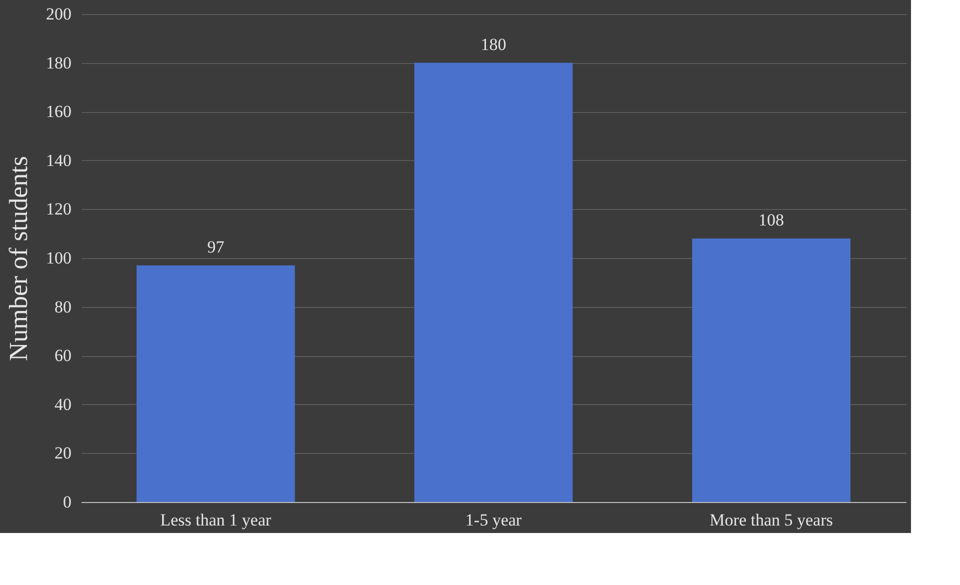 This screenshot has height=585, width=960. Describe the element at coordinates (59, 209) in the screenshot. I see `y-tick-label: 120` at that location.